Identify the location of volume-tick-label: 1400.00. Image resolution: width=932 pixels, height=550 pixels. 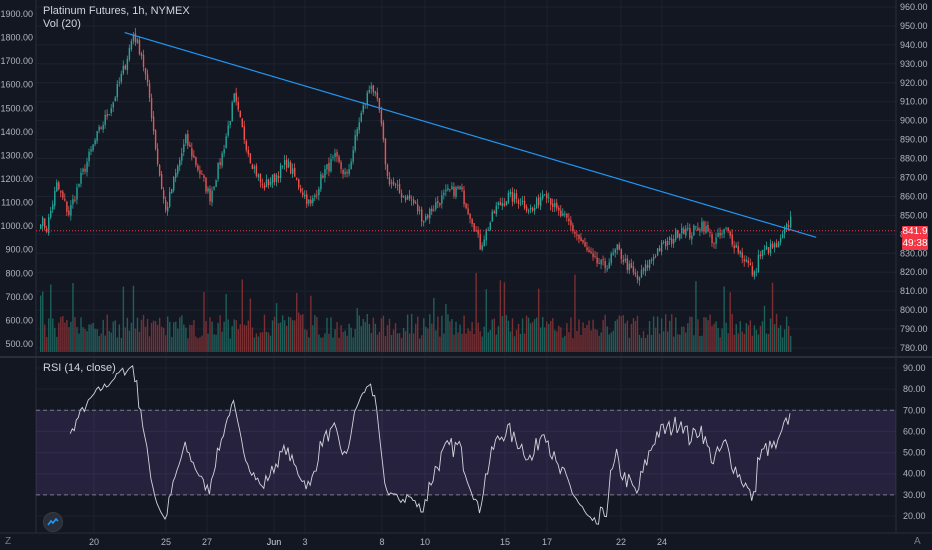
(16, 132).